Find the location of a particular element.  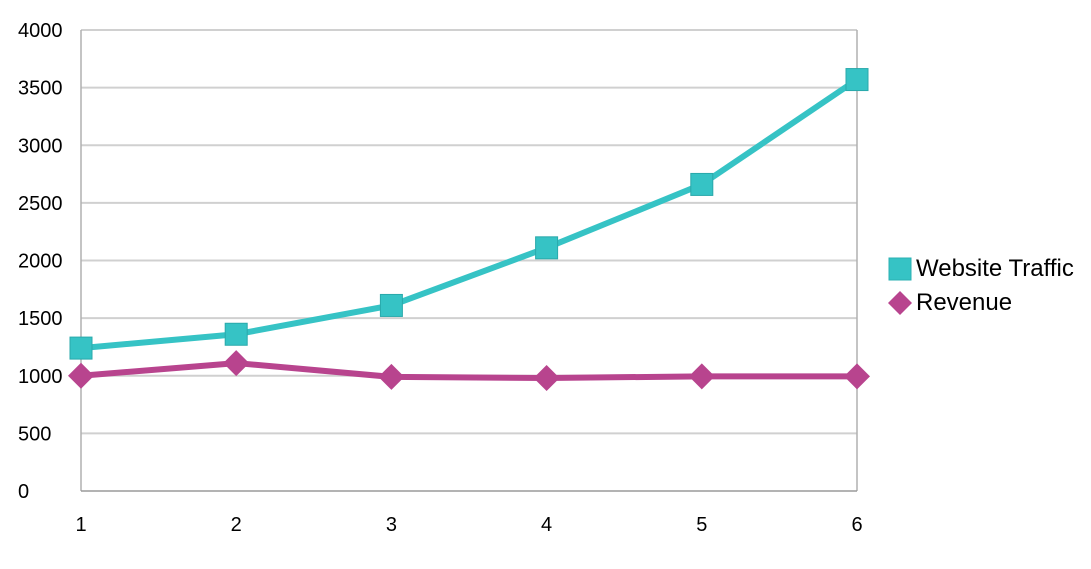

legend-label: Website Traffic is located at coordinates (995, 268).